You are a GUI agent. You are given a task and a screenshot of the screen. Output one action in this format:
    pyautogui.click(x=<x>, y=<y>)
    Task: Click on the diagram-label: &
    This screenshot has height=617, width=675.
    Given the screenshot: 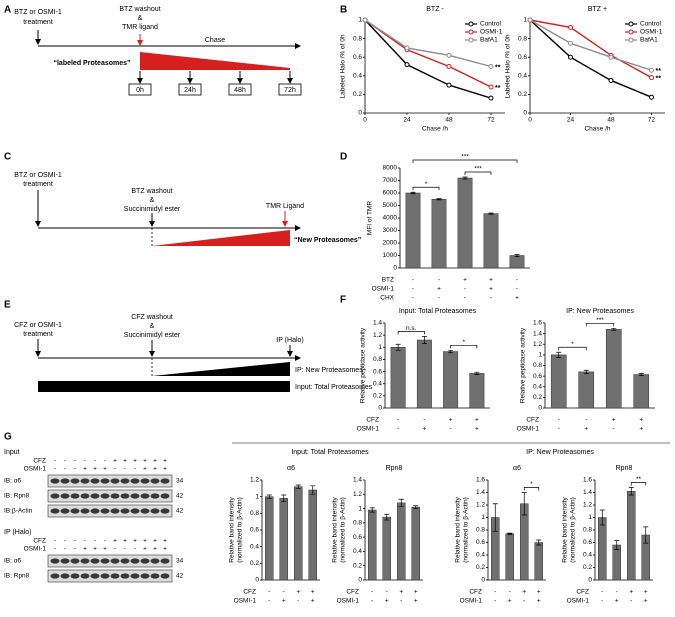 What is the action you would take?
    pyautogui.click(x=152, y=326)
    